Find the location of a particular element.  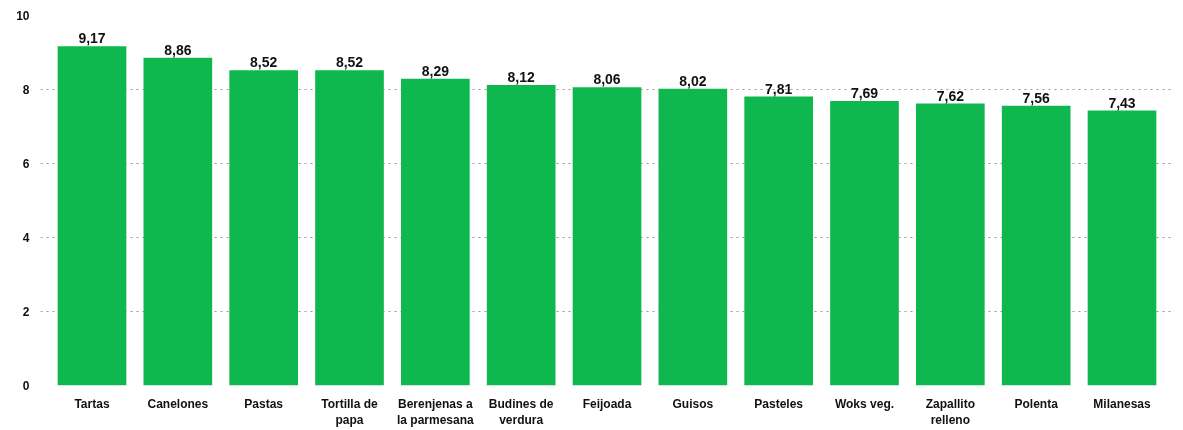

data-label: 8,02 is located at coordinates (693, 80).